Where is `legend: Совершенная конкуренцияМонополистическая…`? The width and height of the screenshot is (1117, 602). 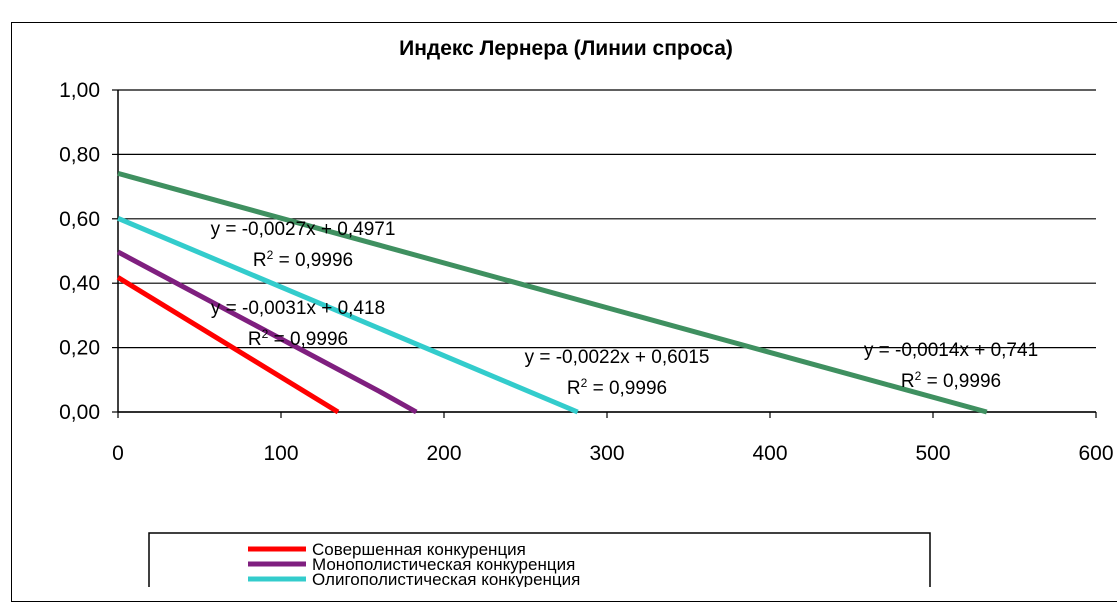
legend: Совершенная конкуренцияМонополистическая… is located at coordinates (539, 559).